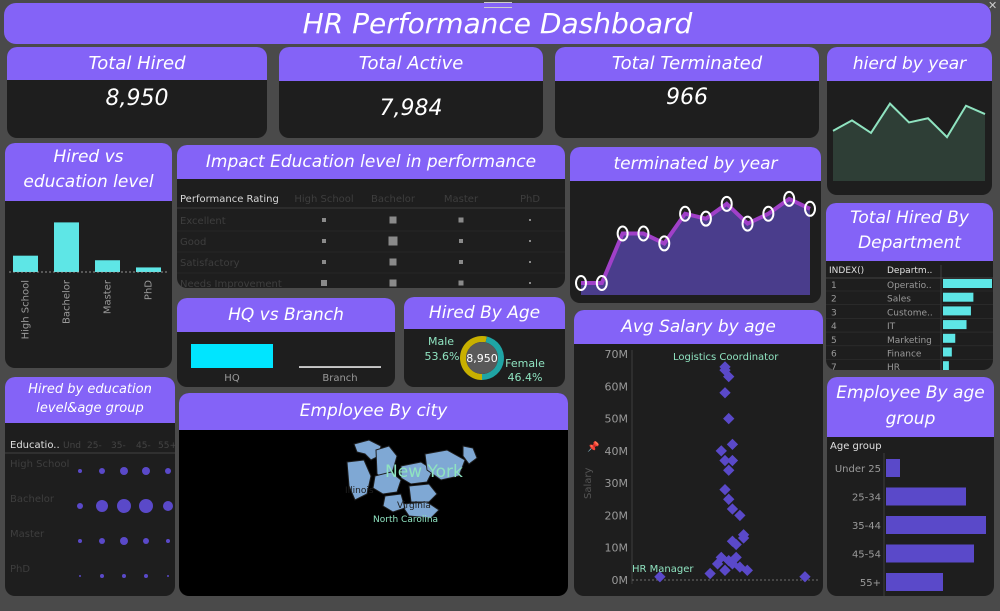  What do you see at coordinates (993, 6) in the screenshot?
I see `close-icon: ✕` at bounding box center [993, 6].